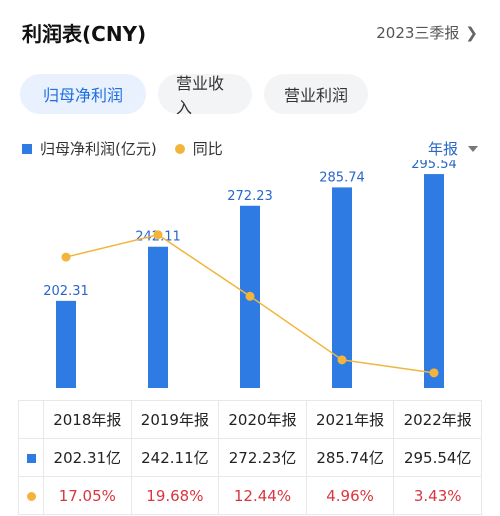  What do you see at coordinates (98, 149) in the screenshot?
I see `bar-legend-label: 归母净利润(亿元)` at bounding box center [98, 149].